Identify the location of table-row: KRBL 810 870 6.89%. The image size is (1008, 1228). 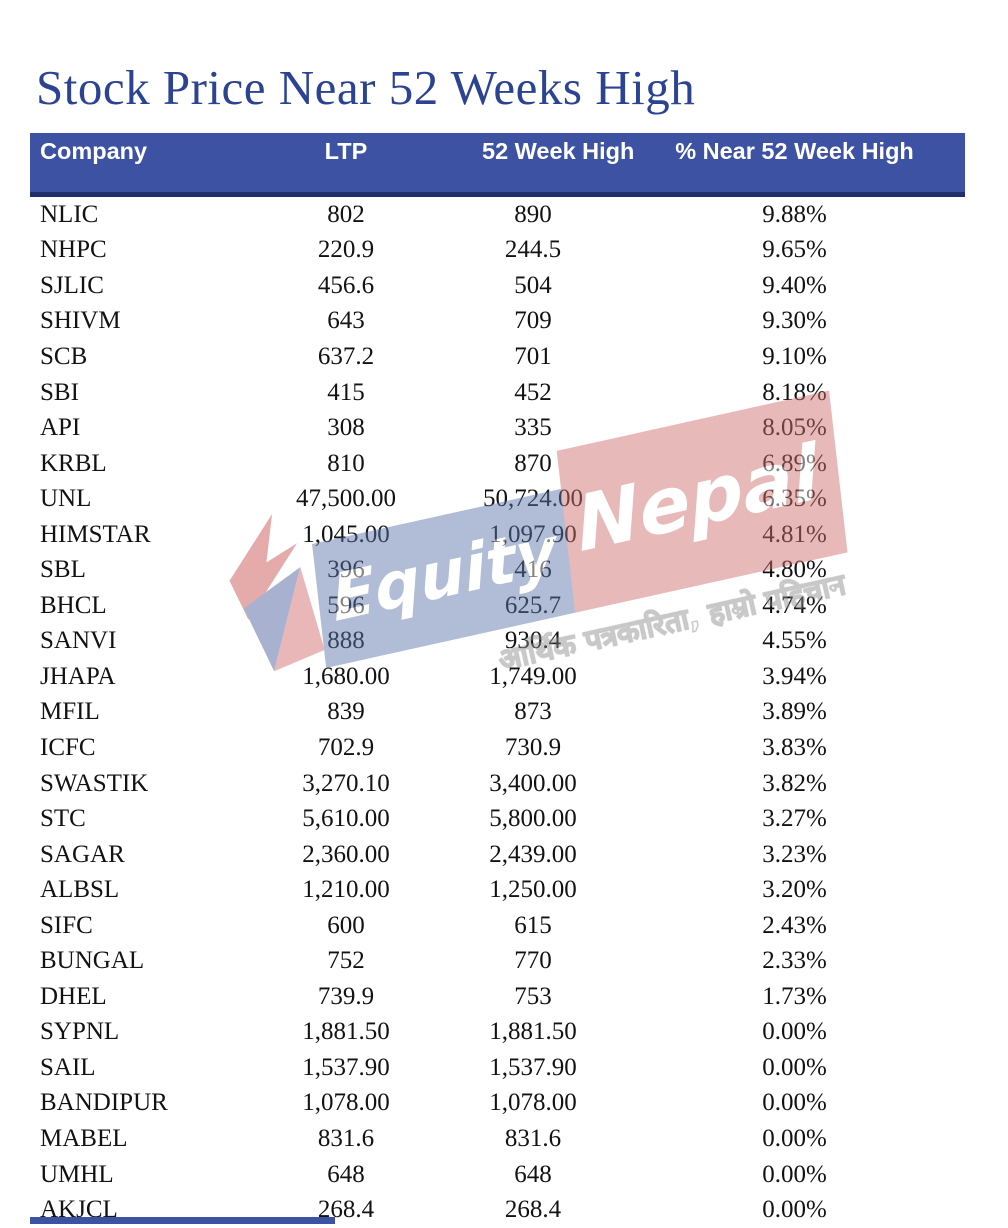
(497, 464).